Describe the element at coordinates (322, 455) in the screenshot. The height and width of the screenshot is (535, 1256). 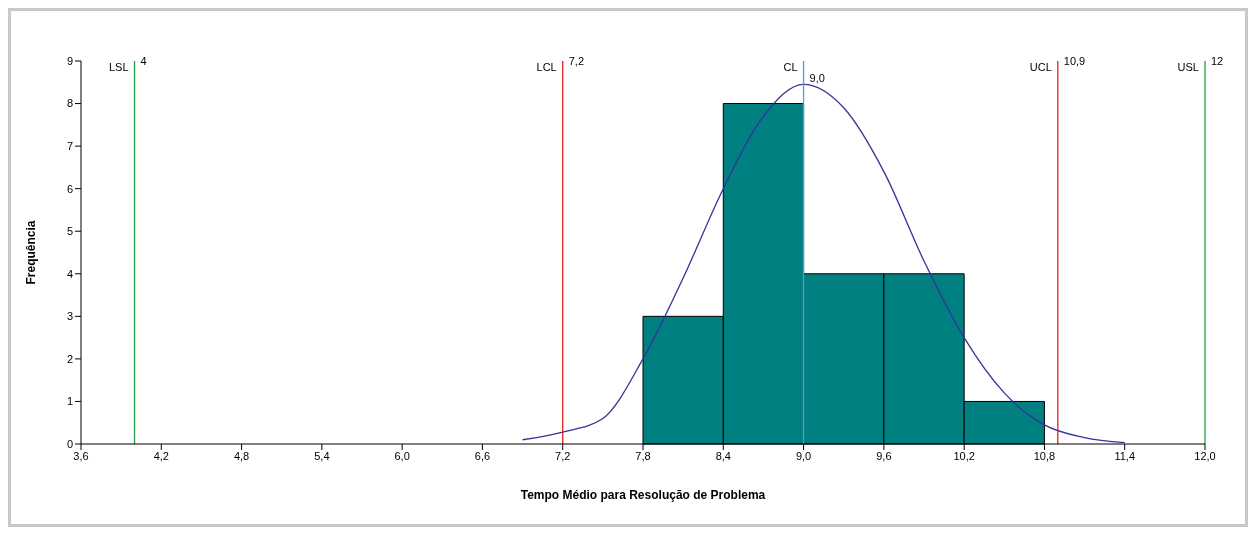
I see `x-tick-label: 5,4` at that location.